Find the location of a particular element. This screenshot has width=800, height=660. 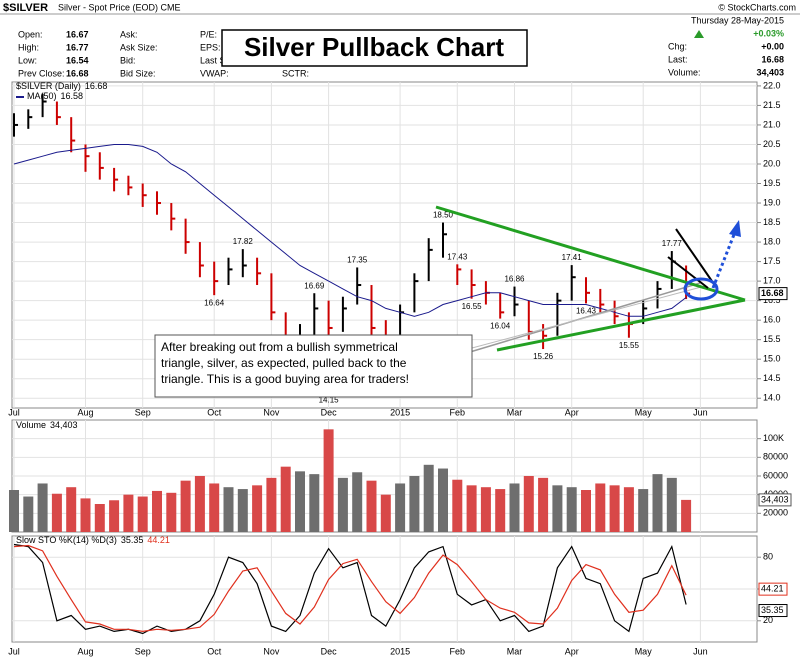

low-label: 16.04 is located at coordinates (500, 326).